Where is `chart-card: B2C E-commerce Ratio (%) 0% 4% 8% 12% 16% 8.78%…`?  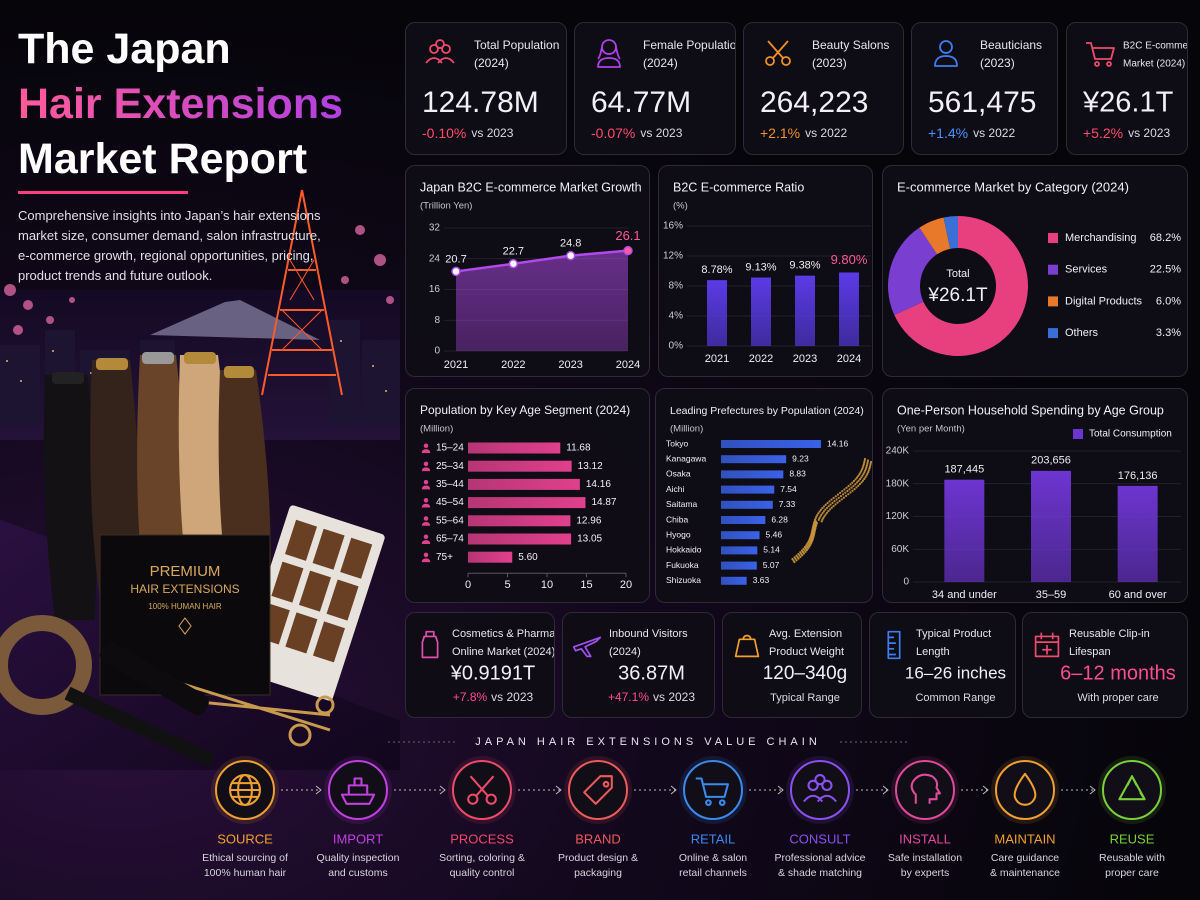 chart-card: B2C E-commerce Ratio (%) 0% 4% 8% 12% 16% 8.78%… is located at coordinates (765, 271).